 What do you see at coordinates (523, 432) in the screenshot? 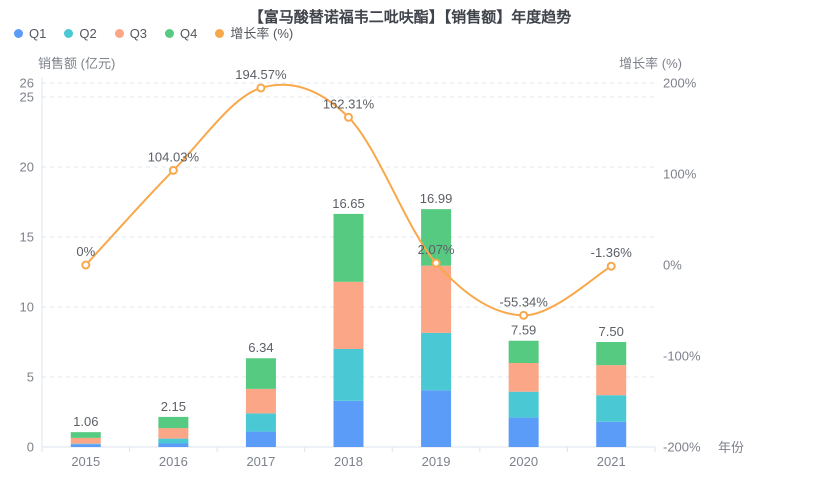
I see `bar-2020-q1` at bounding box center [523, 432].